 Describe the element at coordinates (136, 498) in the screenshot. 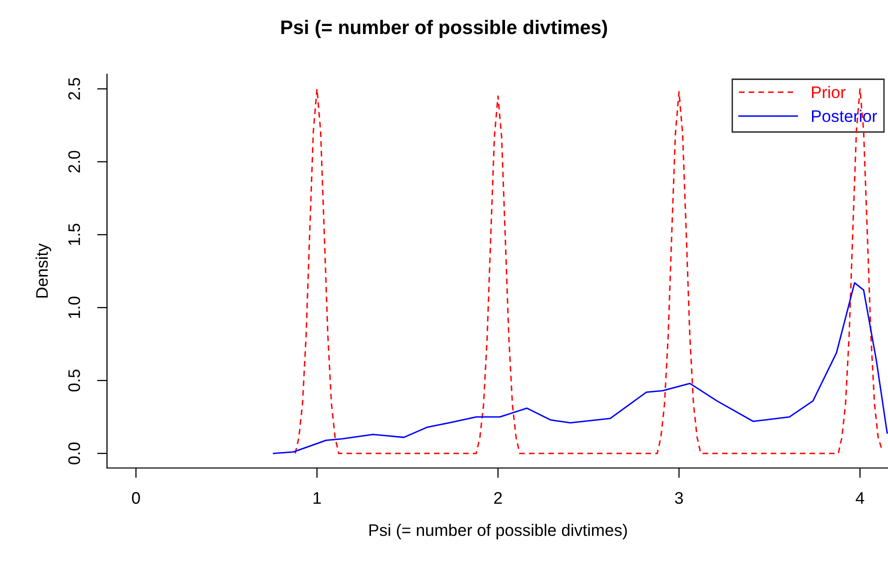

I see `x-tick-label: 0` at that location.